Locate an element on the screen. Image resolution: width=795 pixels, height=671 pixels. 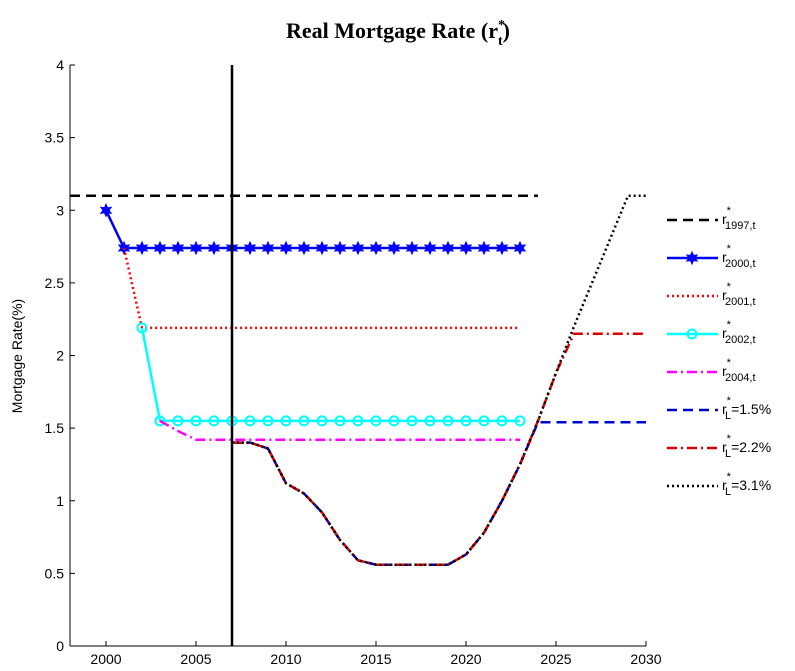
legend-after: =2.2% is located at coordinates (751, 447).